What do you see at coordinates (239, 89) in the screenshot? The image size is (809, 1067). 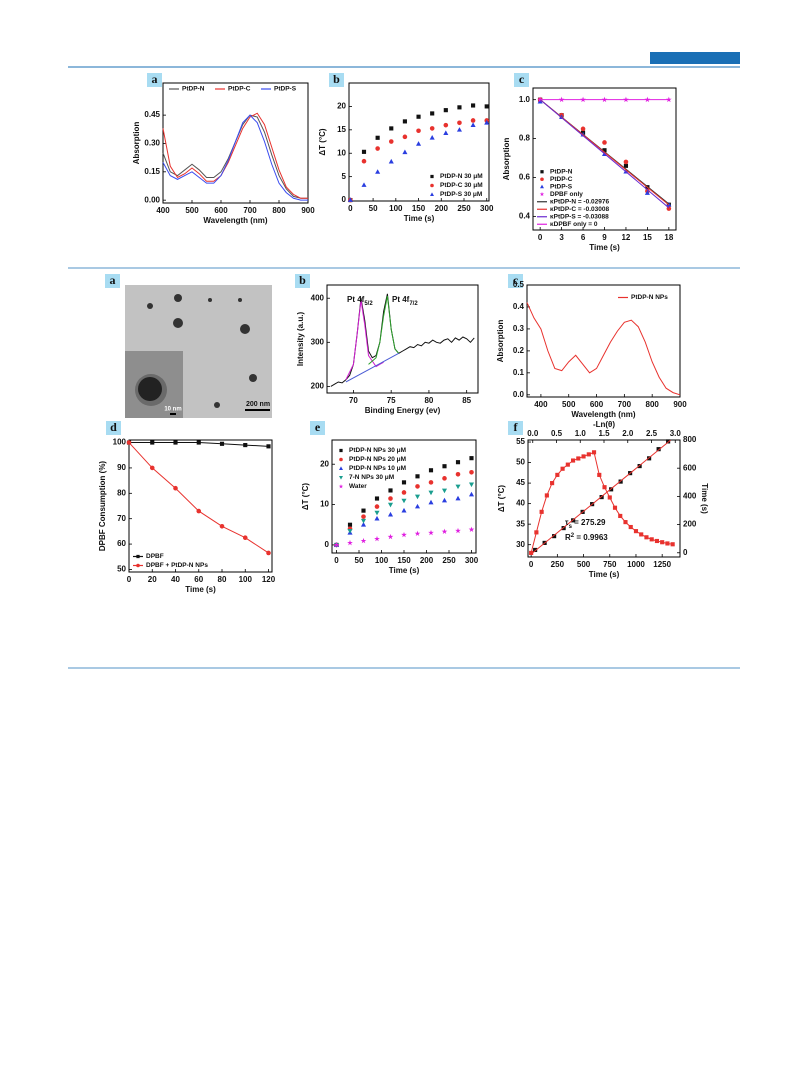 I see `legend-label: PtDP-C` at bounding box center [239, 89].